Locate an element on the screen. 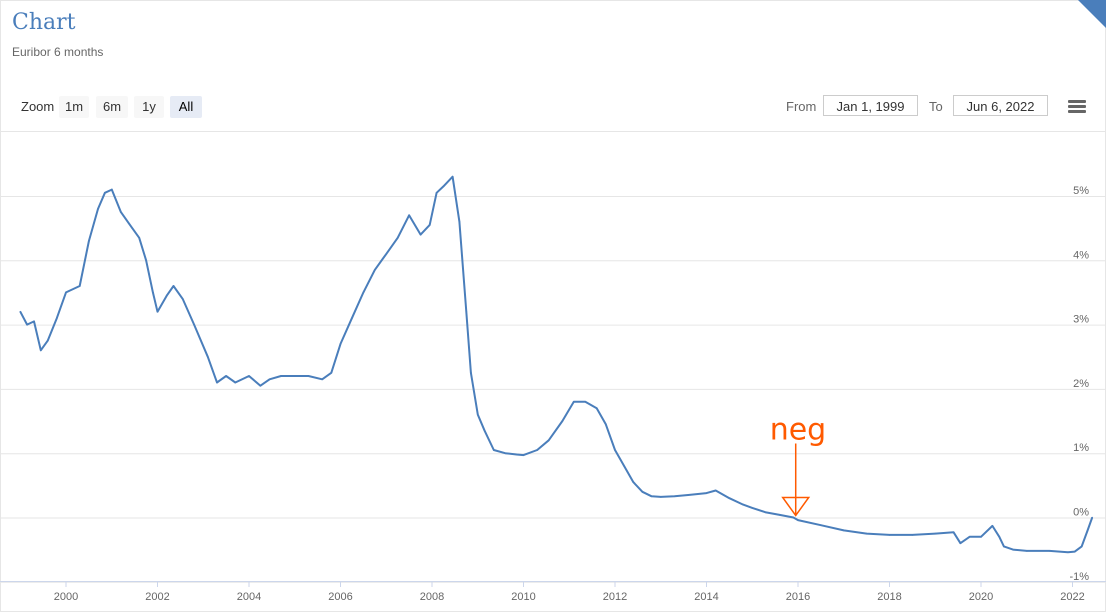 The height and width of the screenshot is (612, 1106). to-date-input: Jun 6, 2022 is located at coordinates (1000, 105).